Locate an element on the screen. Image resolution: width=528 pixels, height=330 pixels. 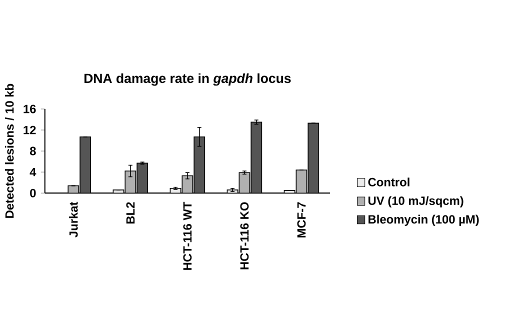
x-tick-label: MCF-7 is located at coordinates (301, 220).